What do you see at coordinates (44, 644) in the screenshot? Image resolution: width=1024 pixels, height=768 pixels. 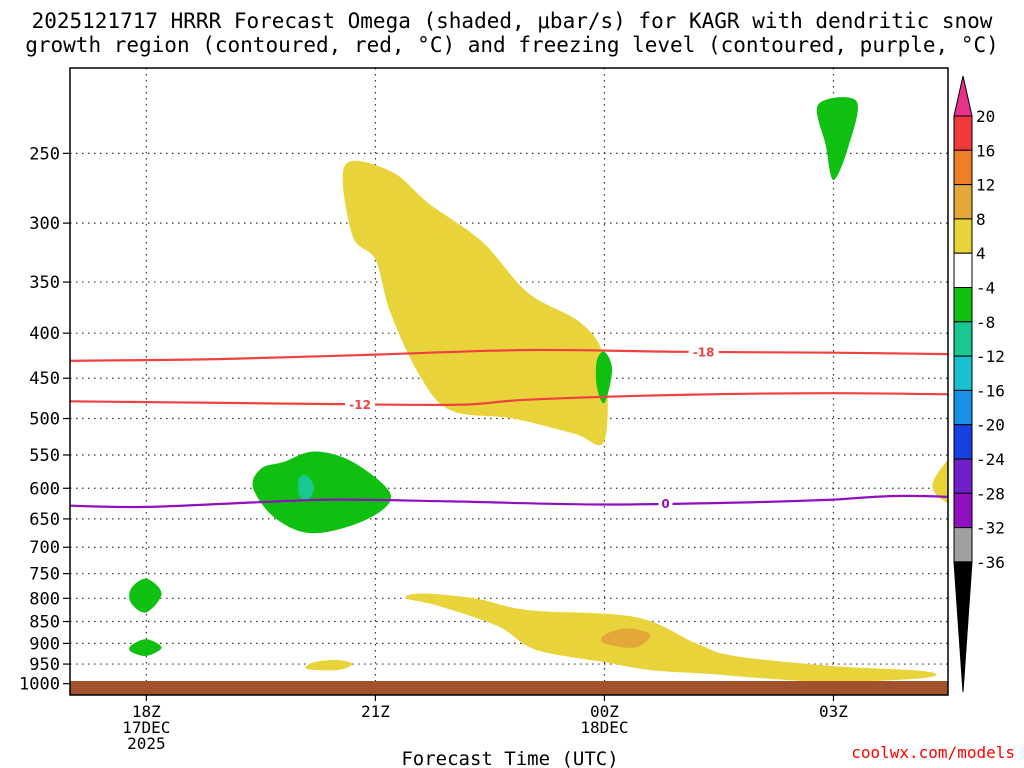 I see `y-tick-label-900: 900` at bounding box center [44, 644].